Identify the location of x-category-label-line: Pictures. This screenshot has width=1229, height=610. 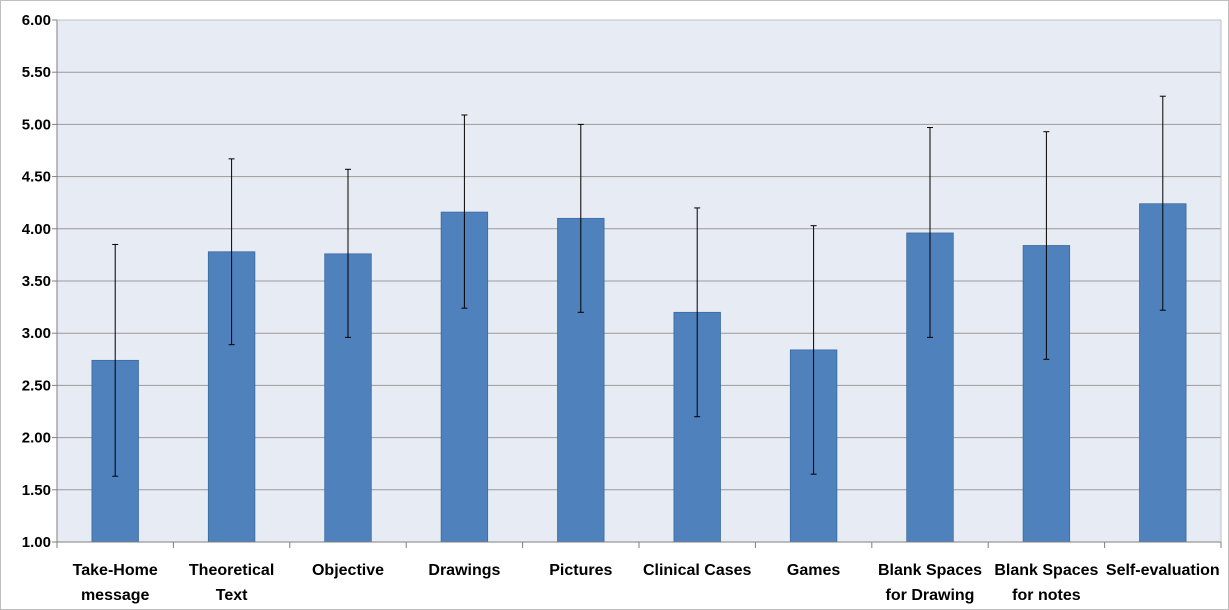
(580, 570).